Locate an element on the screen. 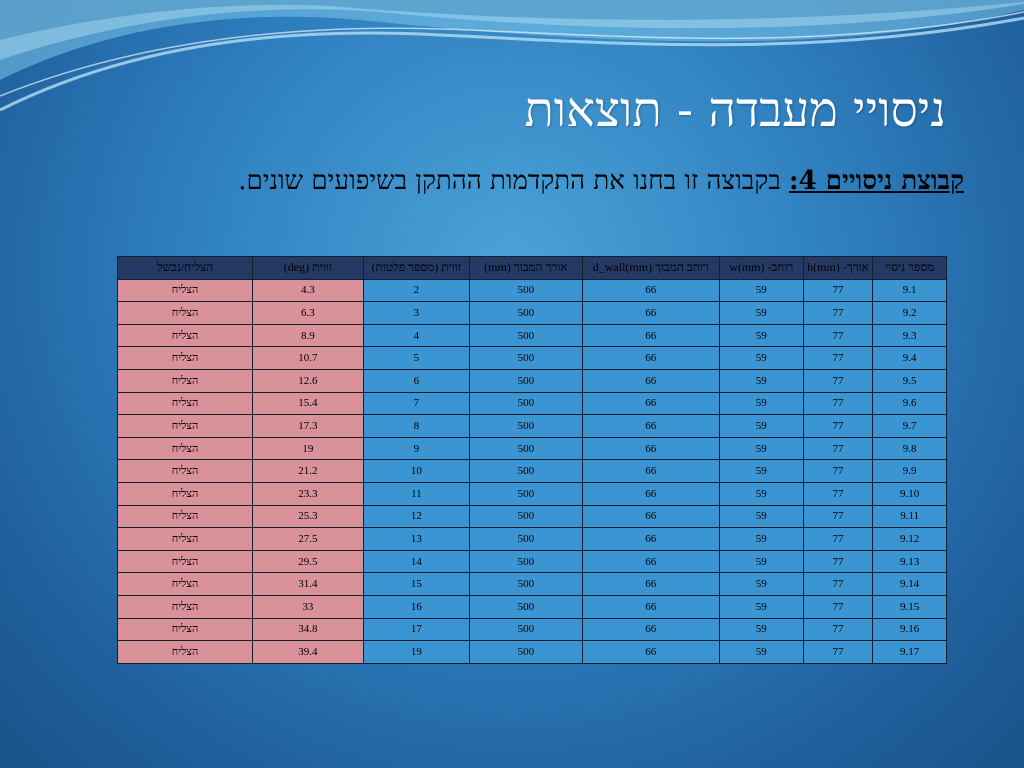 The image size is (1024, 768). angle-plates-cell: 17 is located at coordinates (416, 629).